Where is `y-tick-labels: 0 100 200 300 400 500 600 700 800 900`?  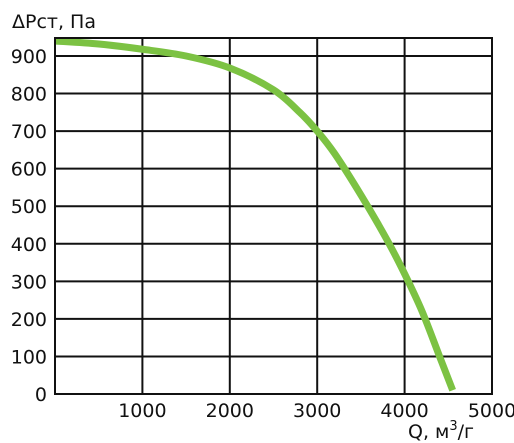 y-tick-labels: 0 100 200 300 400 500 600 700 800 900 is located at coordinates (29, 226).